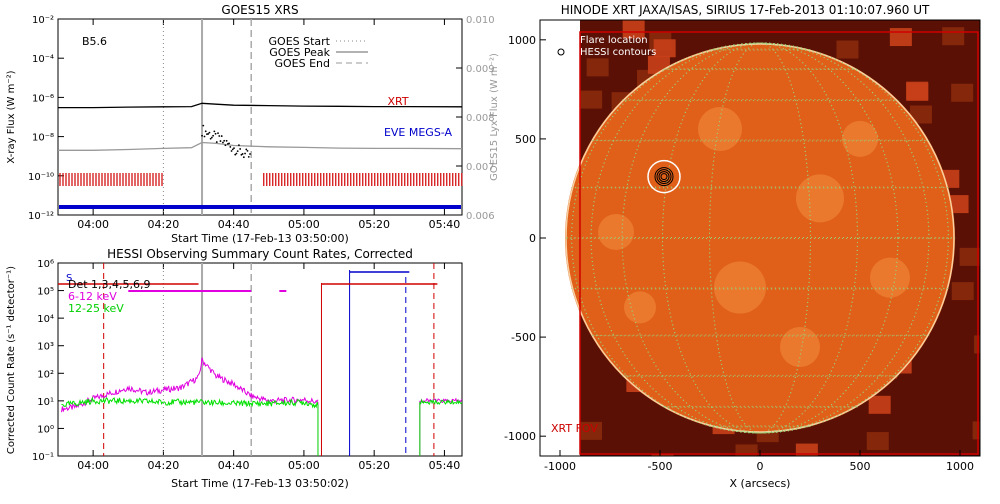  I want to click on xrt-x-tick-label: 1000, so click(960, 466).